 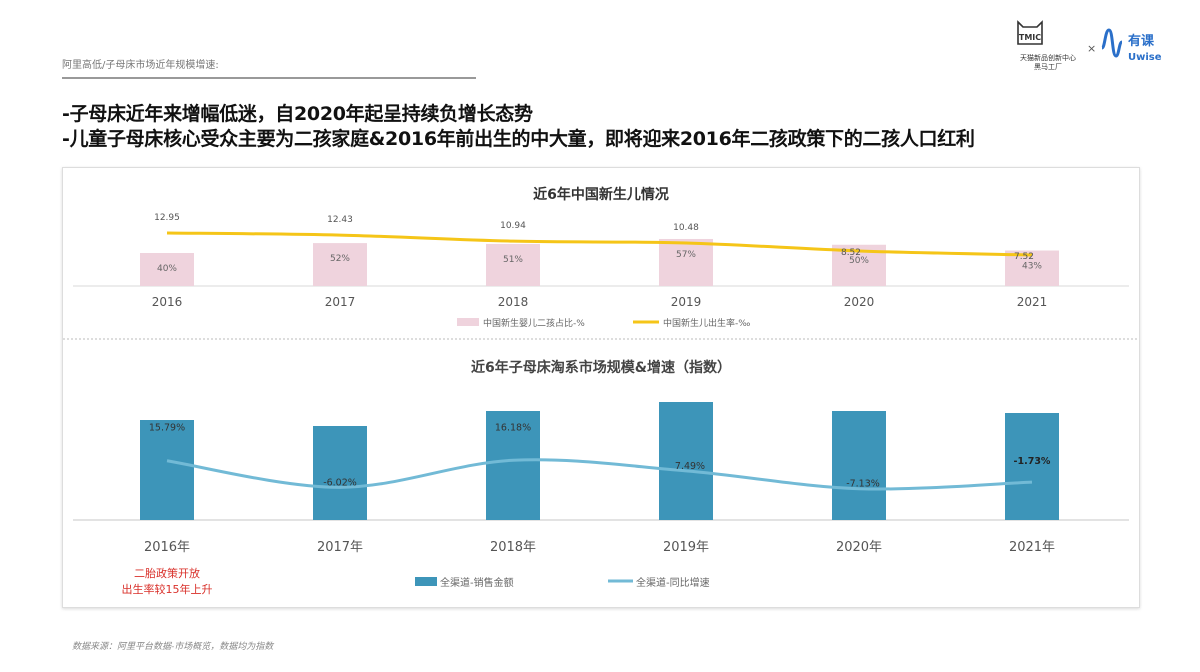 I want to click on subtitle-underline, so click(x=269, y=78).